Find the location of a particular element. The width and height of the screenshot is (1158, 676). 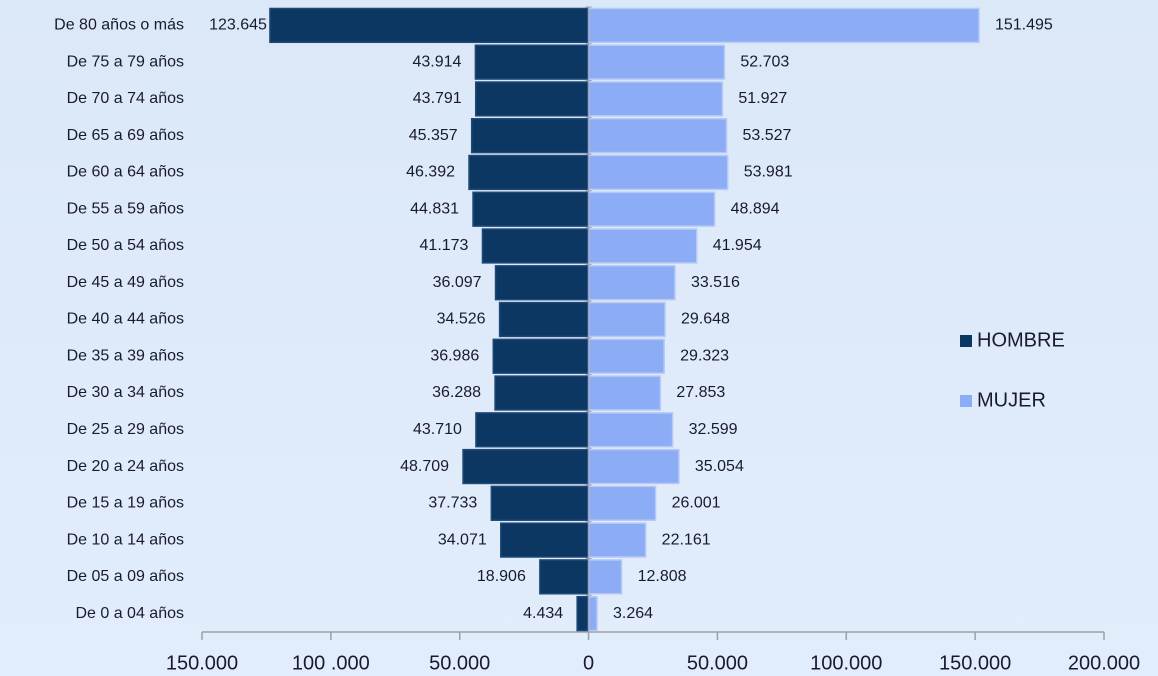

value-label: 151.495 is located at coordinates (1024, 25).